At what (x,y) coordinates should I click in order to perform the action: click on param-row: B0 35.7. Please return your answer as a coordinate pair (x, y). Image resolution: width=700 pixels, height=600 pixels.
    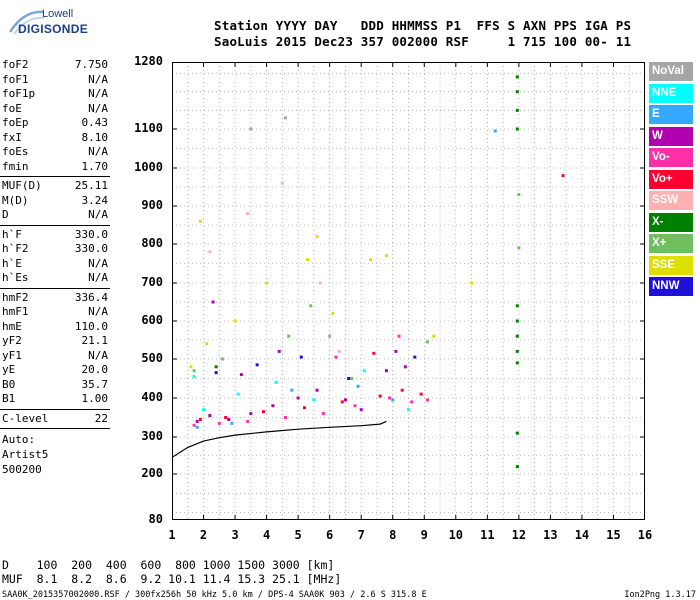
    Looking at the image, I should click on (55, 385).